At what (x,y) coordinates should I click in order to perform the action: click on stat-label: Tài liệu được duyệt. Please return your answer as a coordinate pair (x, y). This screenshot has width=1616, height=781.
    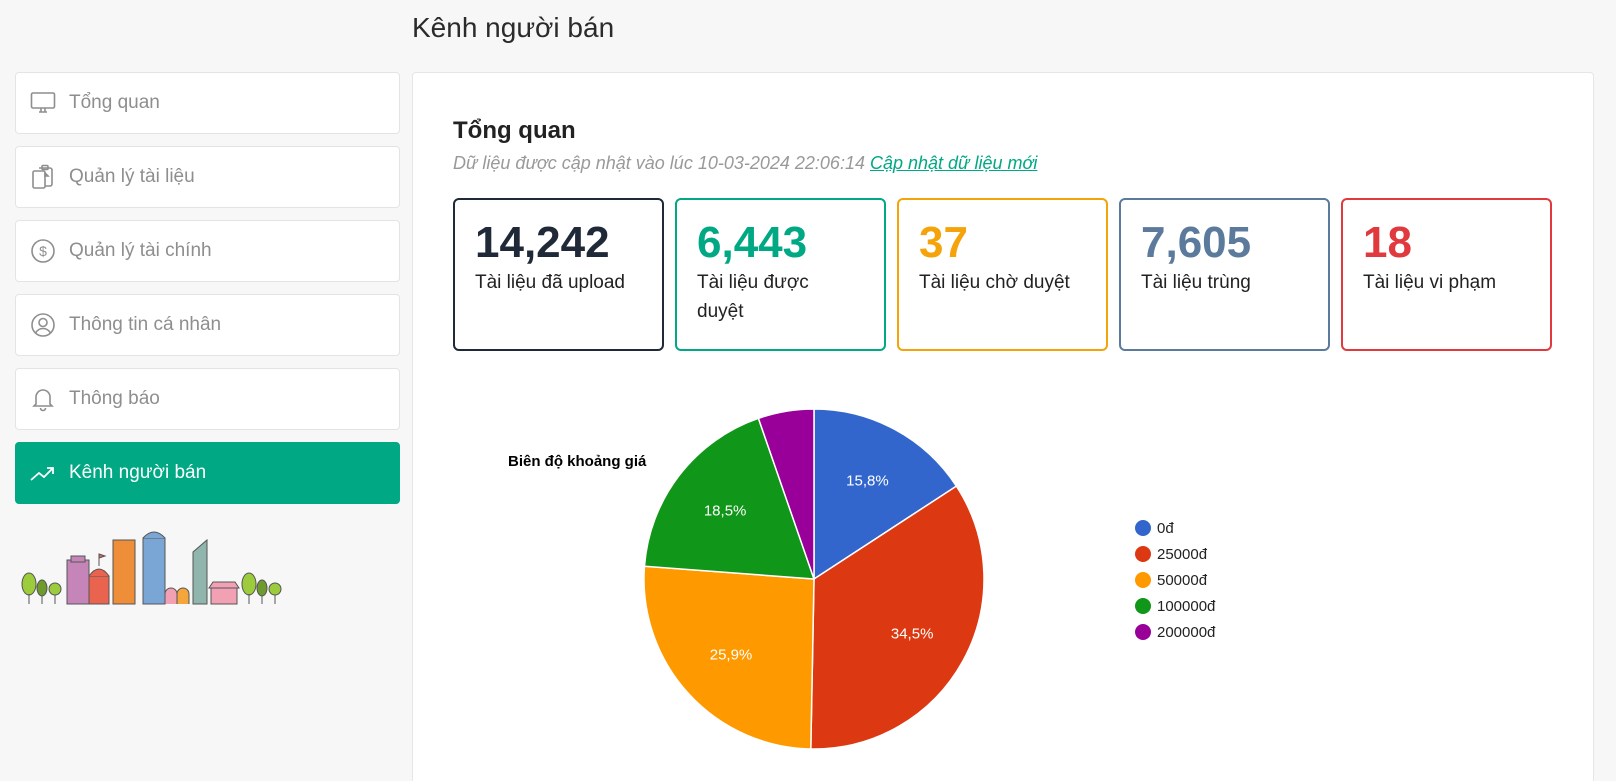
    Looking at the image, I should click on (753, 297).